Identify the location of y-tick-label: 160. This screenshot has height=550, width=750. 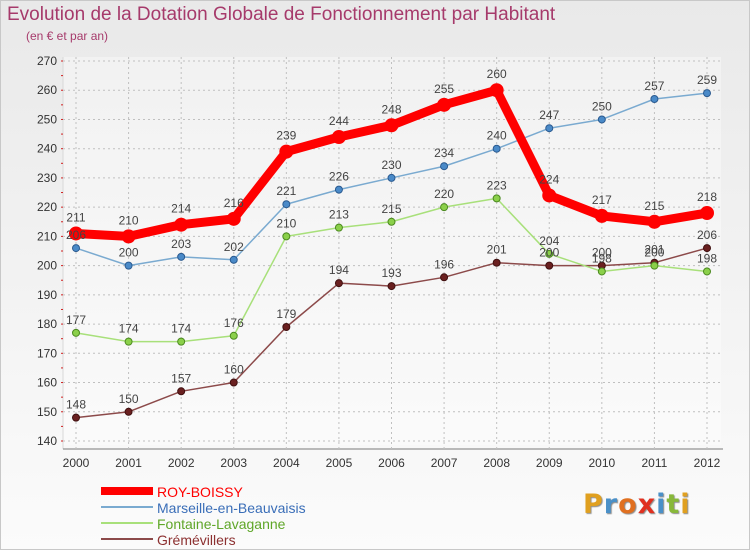
(47, 383).